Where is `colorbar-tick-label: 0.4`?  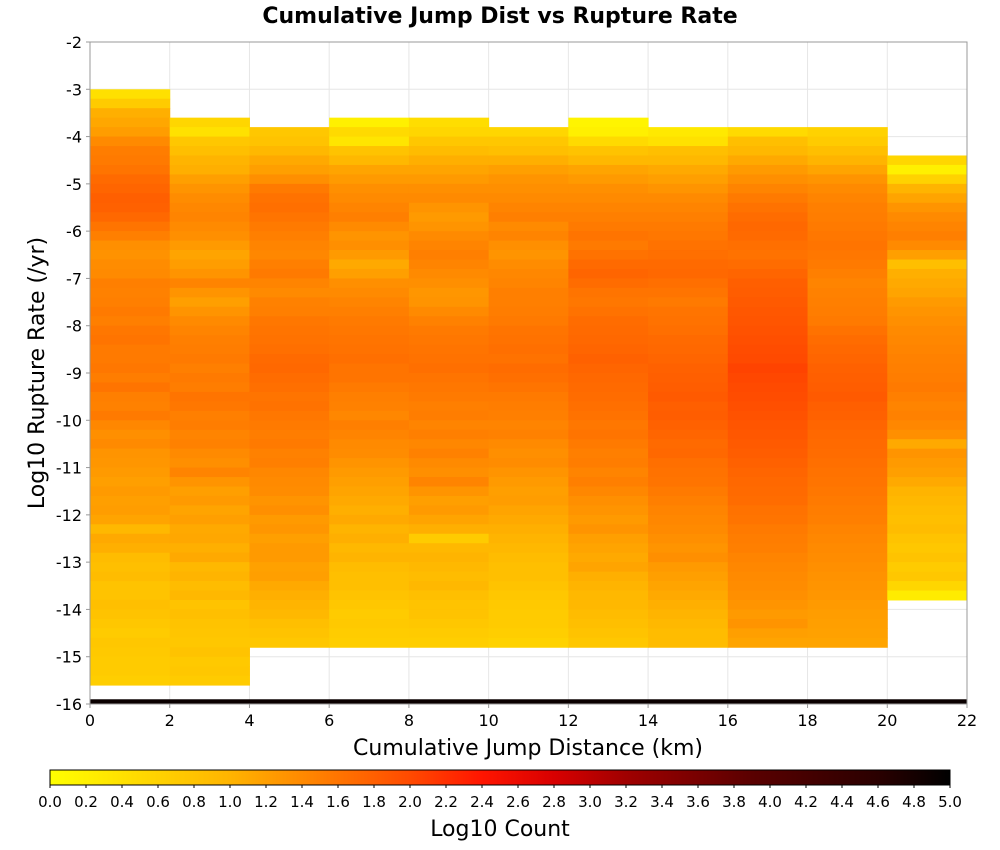 colorbar-tick-label: 0.4 is located at coordinates (122, 802).